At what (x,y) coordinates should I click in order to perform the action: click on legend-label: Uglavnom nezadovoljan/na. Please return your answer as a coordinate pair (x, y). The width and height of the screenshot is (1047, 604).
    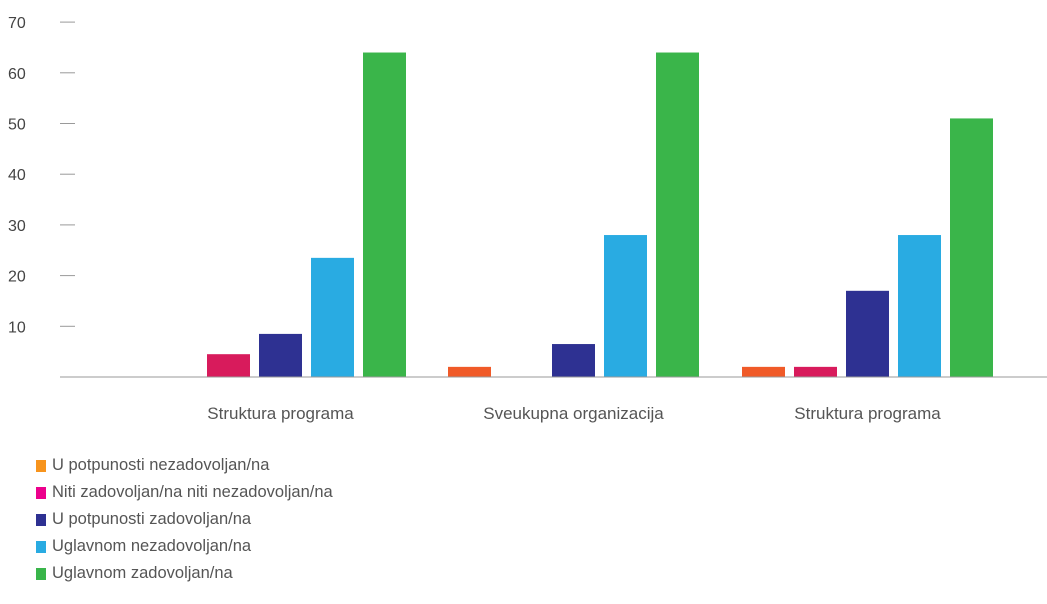
    Looking at the image, I should click on (152, 546).